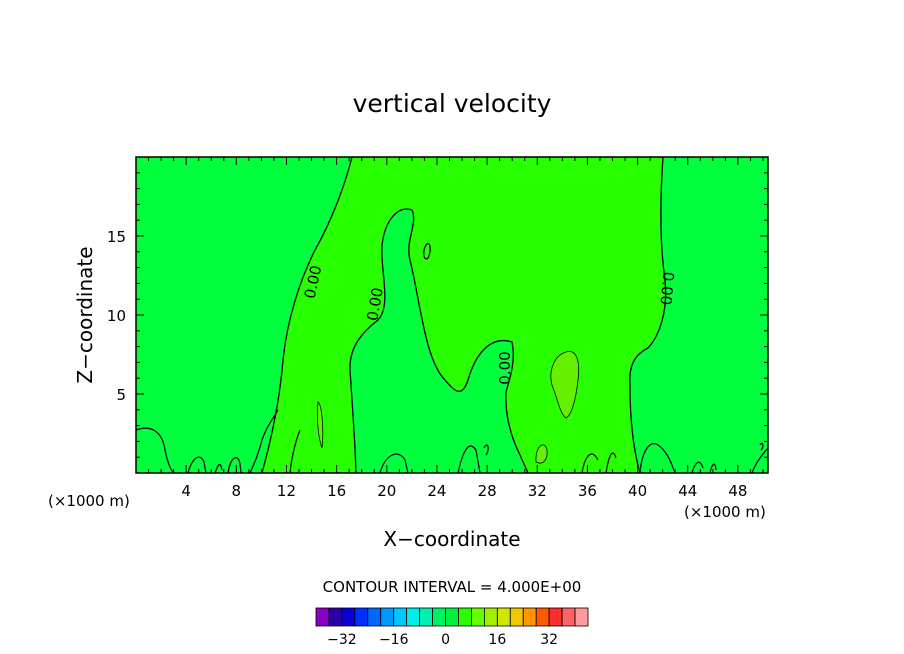  Describe the element at coordinates (85, 314) in the screenshot. I see `y-axis-title: Z−coordinate` at that location.